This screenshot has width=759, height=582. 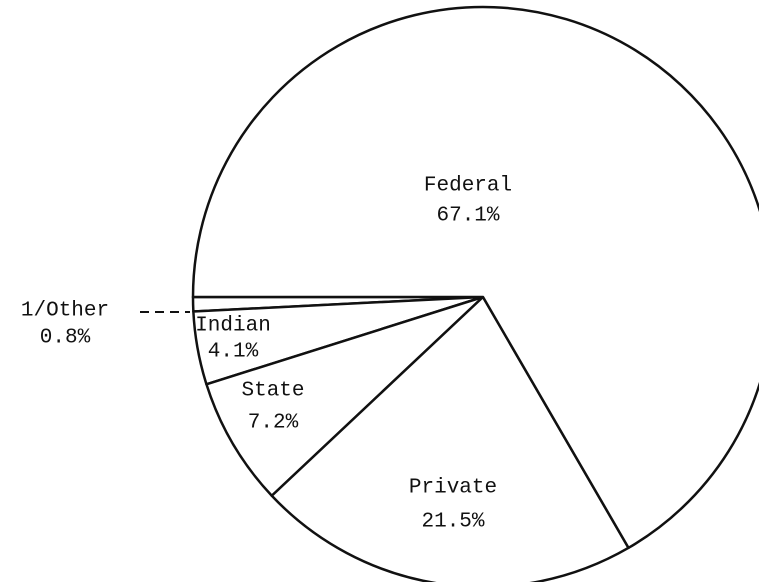 What do you see at coordinates (65, 338) in the screenshot?
I see `slice-value-label: 0.8%` at bounding box center [65, 338].